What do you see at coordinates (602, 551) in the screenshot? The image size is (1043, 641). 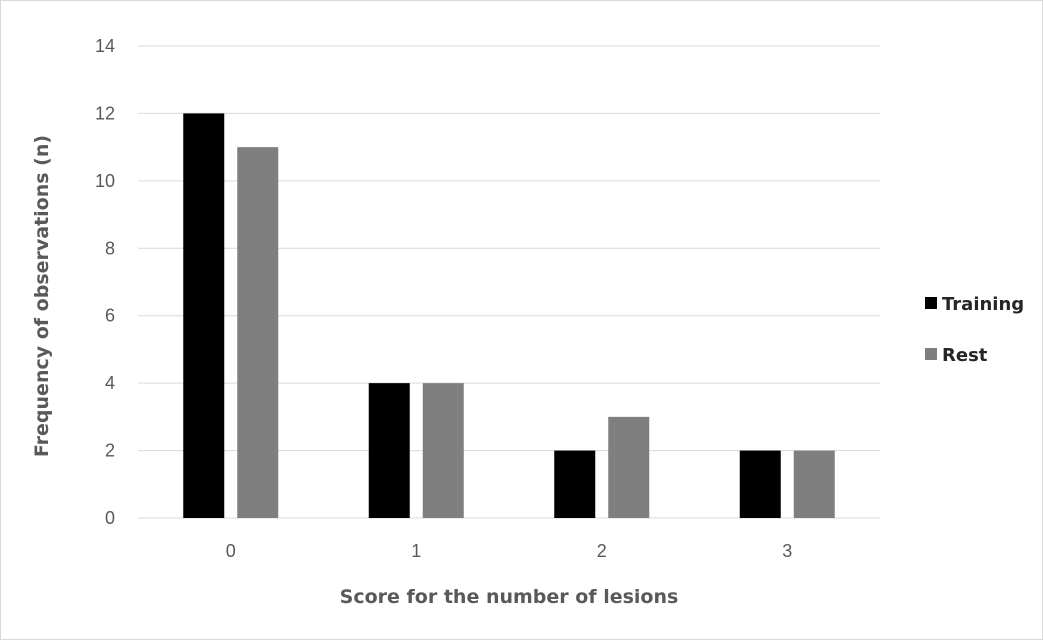 I see `x-tick-label: 2` at bounding box center [602, 551].